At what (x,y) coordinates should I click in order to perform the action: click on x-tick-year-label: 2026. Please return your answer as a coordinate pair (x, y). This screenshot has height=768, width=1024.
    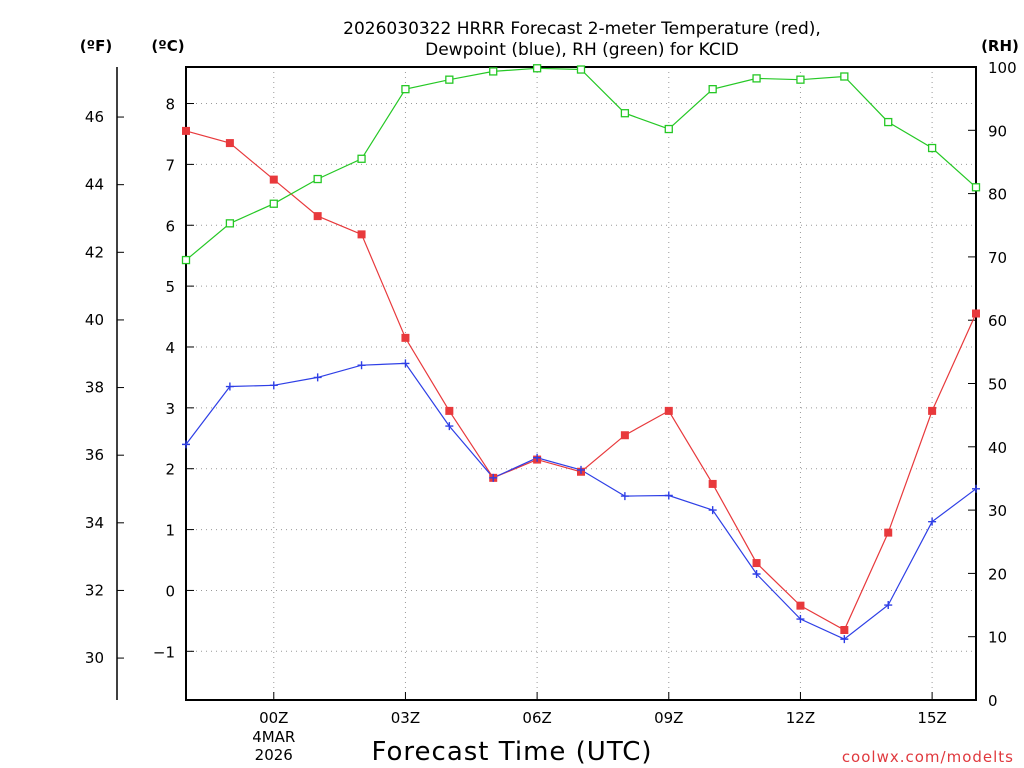
    Looking at the image, I should click on (274, 755).